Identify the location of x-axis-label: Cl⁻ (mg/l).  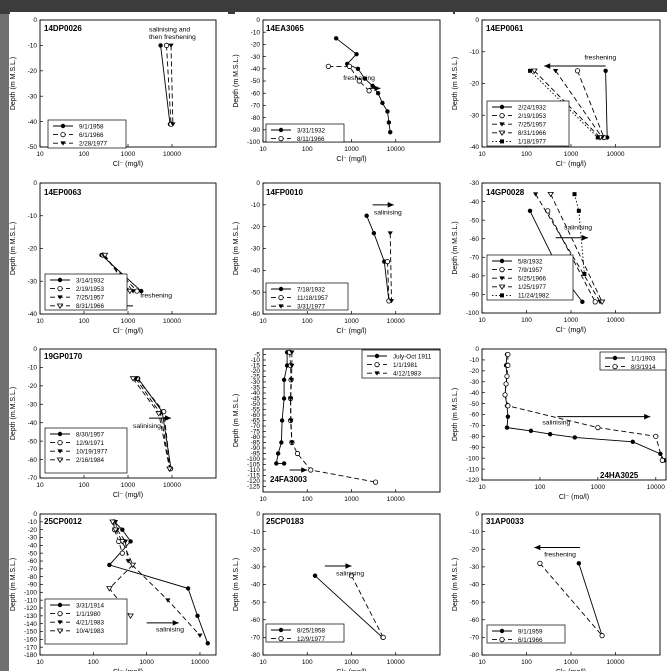
(128, 331).